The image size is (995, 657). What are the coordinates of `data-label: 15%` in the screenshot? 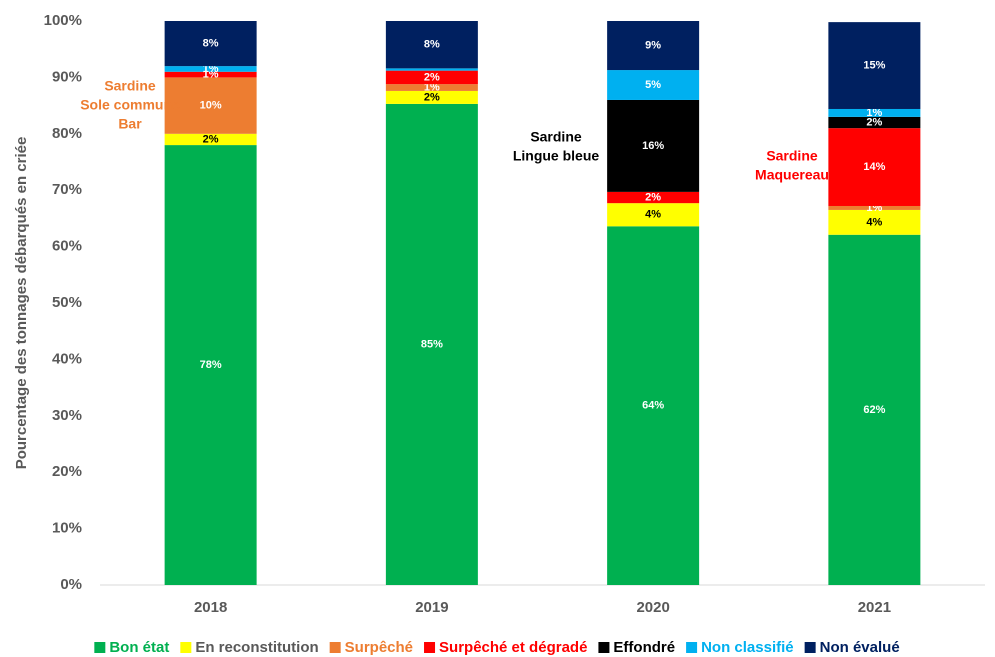 It's located at (874, 65).